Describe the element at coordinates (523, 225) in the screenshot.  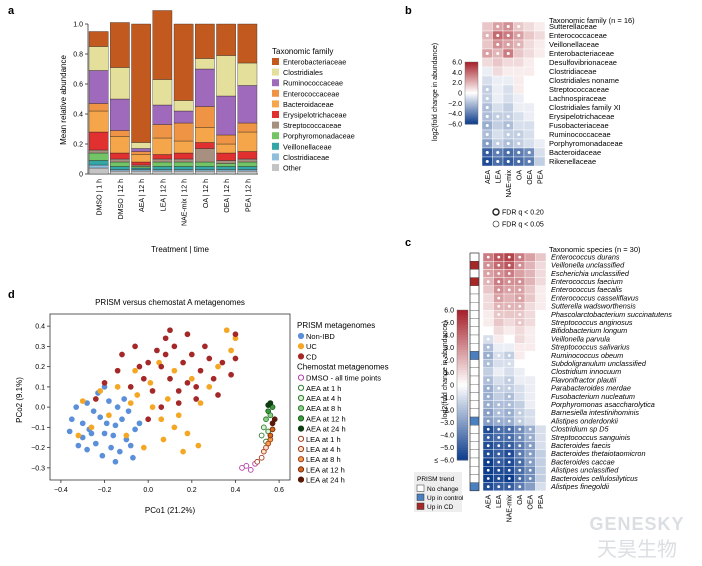
I see `panel-b-fdr-label: FDR q < 0.05` at that location.